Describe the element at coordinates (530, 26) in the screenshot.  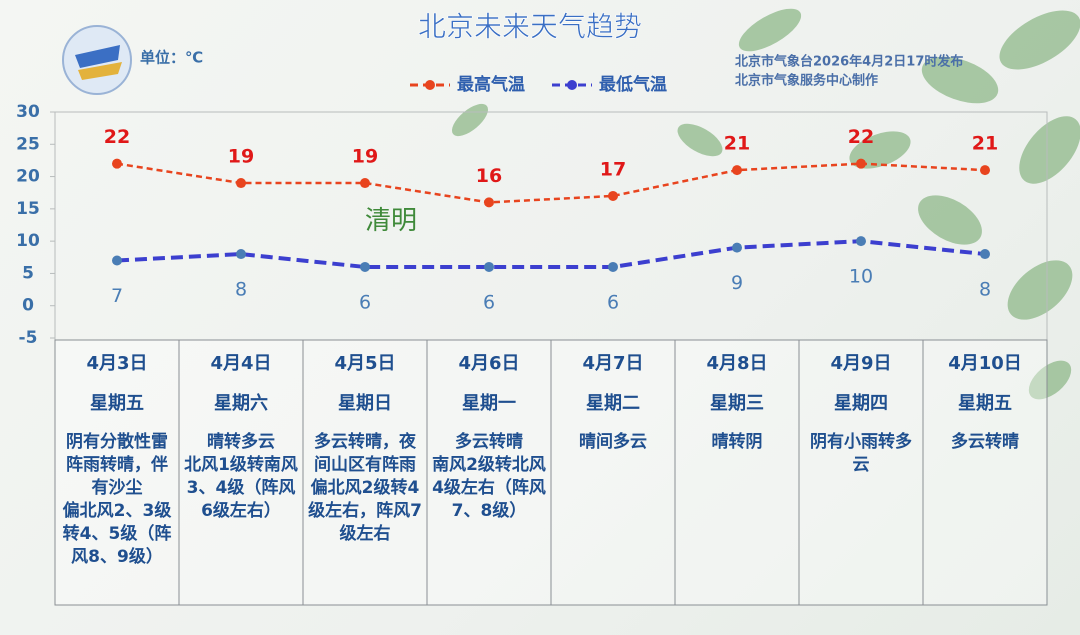
I see `chart-title: 北京未来天气趋势` at that location.